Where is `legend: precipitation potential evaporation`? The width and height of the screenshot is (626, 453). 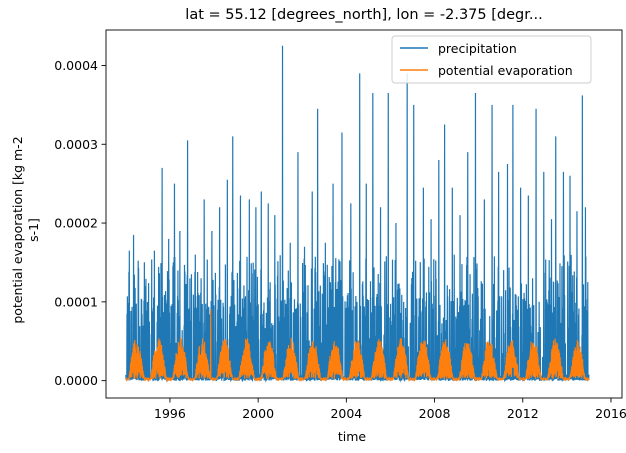
legend: precipitation potential evaporation is located at coordinates (491, 59).